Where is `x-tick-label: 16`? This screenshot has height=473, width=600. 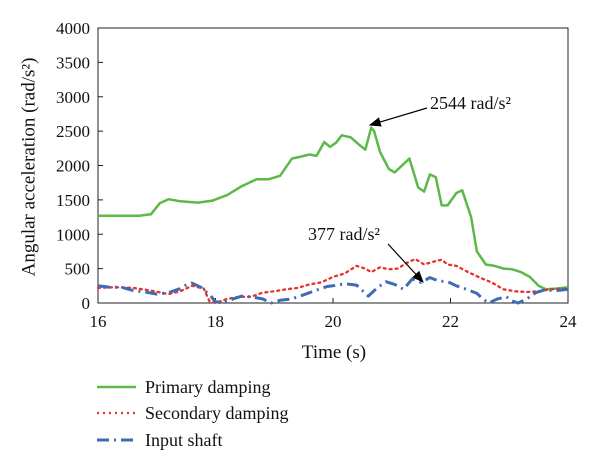 x-tick-label: 16 is located at coordinates (98, 321).